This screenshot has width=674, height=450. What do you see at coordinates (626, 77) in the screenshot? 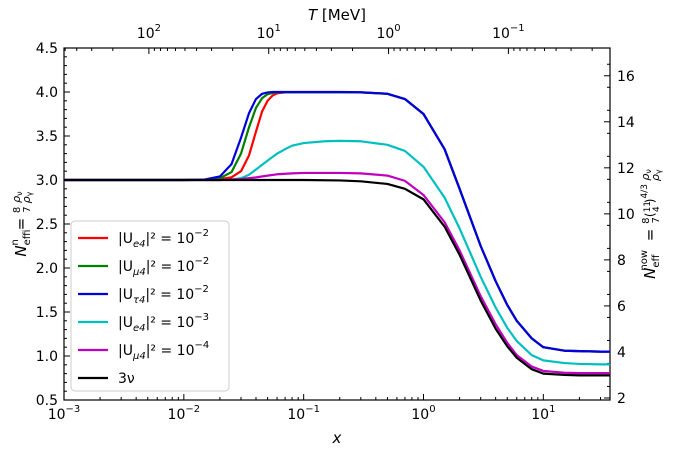
I see `right-tick-label: 16` at bounding box center [626, 77].